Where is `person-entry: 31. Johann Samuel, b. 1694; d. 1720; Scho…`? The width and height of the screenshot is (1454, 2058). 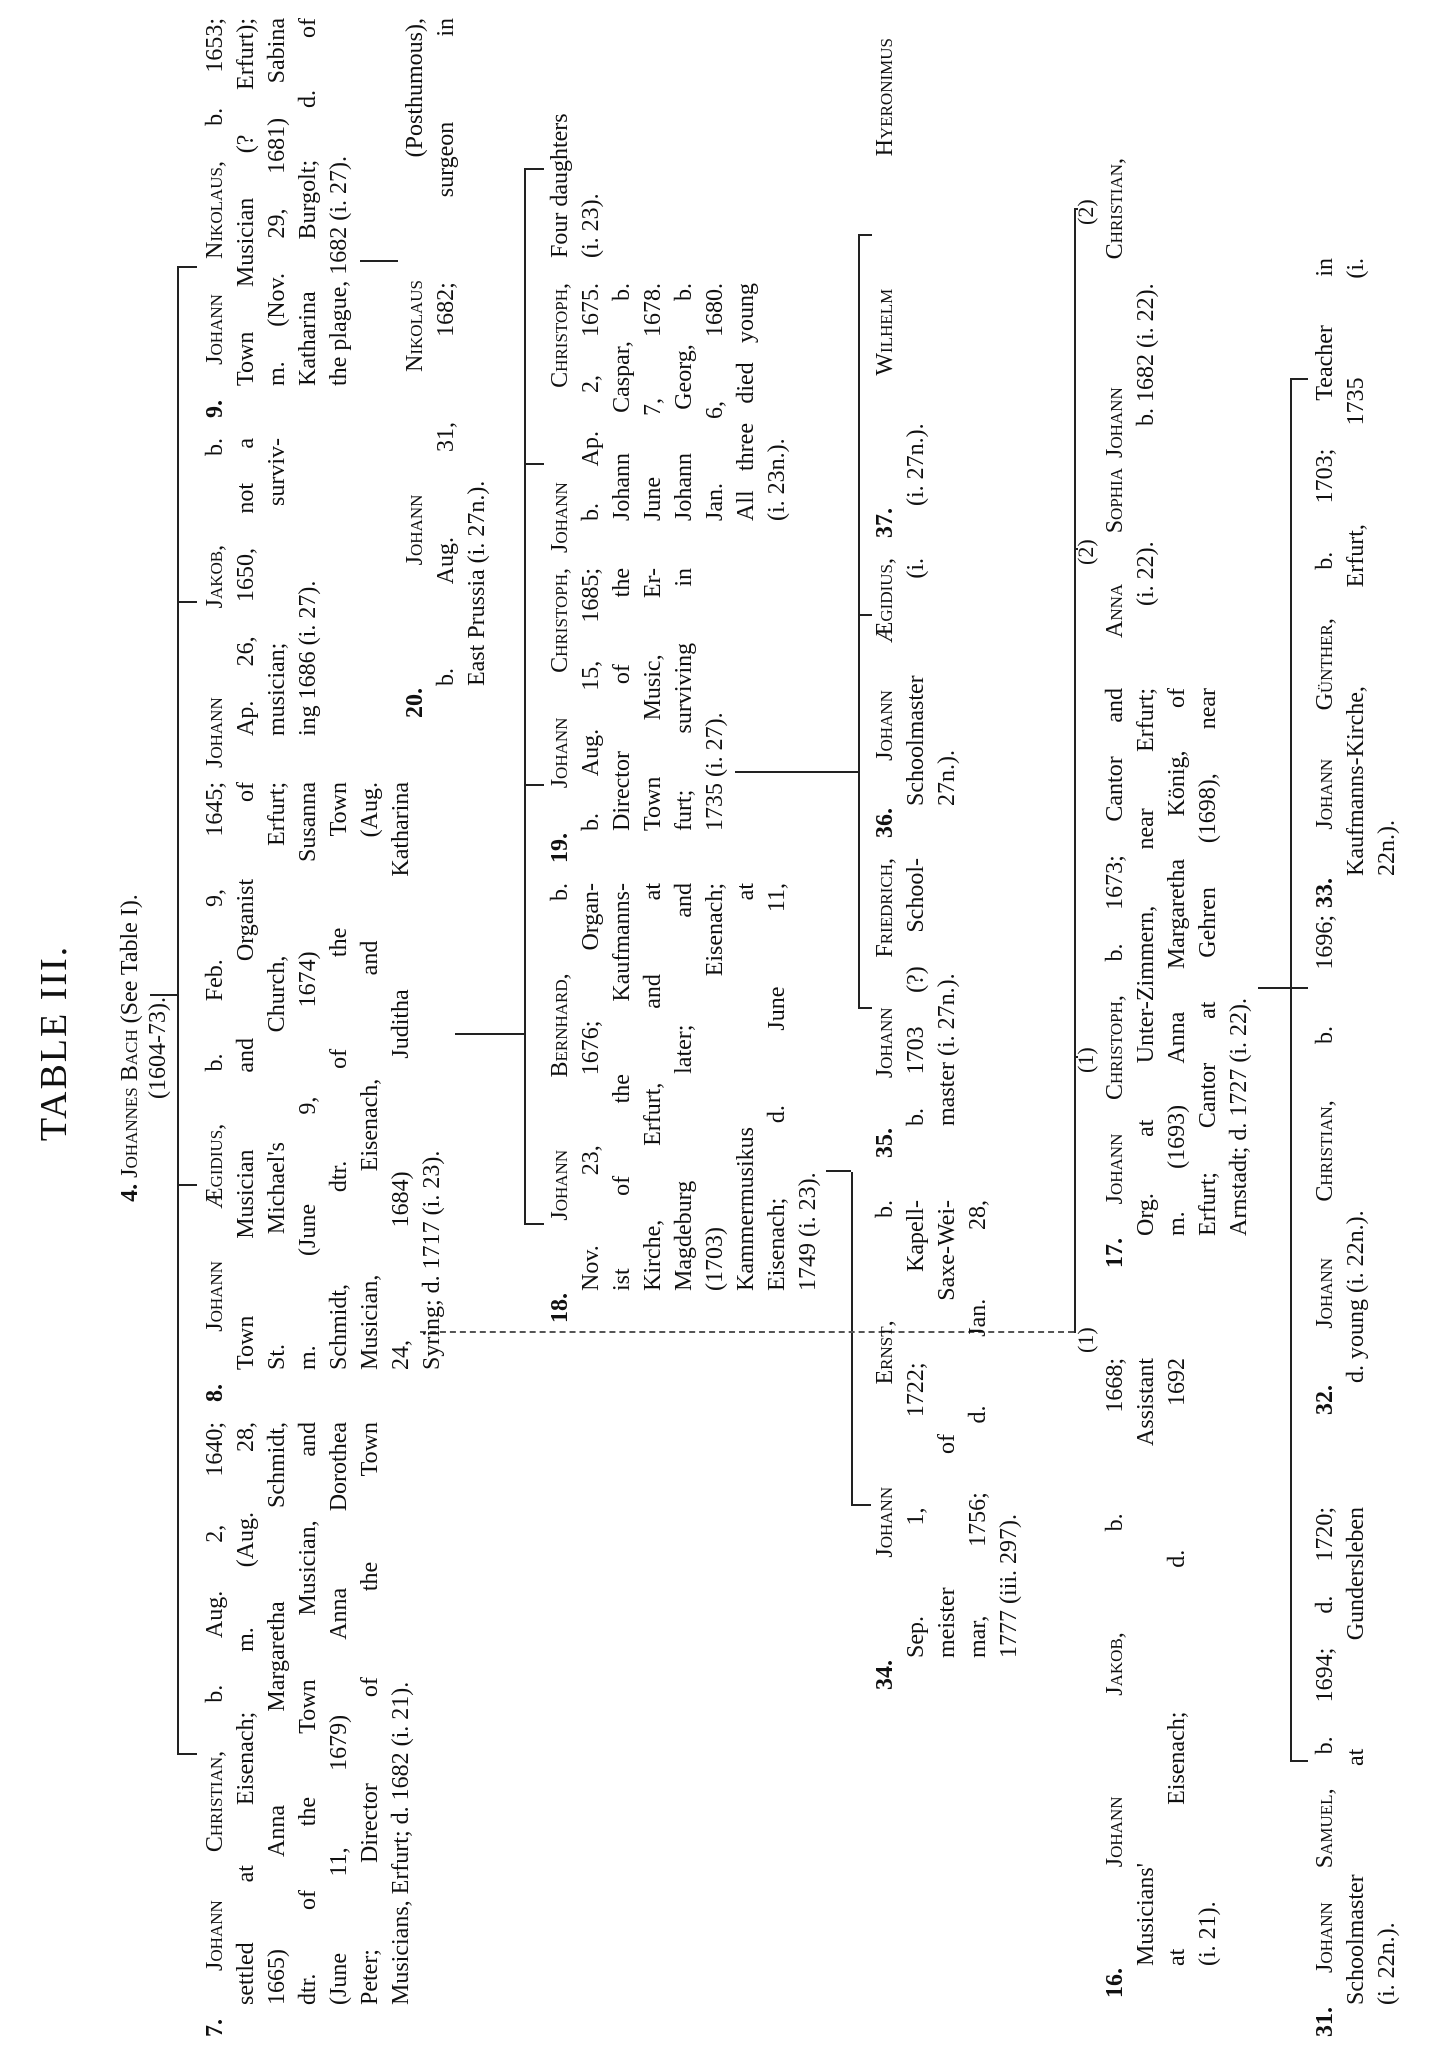
person-entry: 31. Johann Samuel, b. 1694; d. 1720; Scho… is located at coordinates (1356, 1772).